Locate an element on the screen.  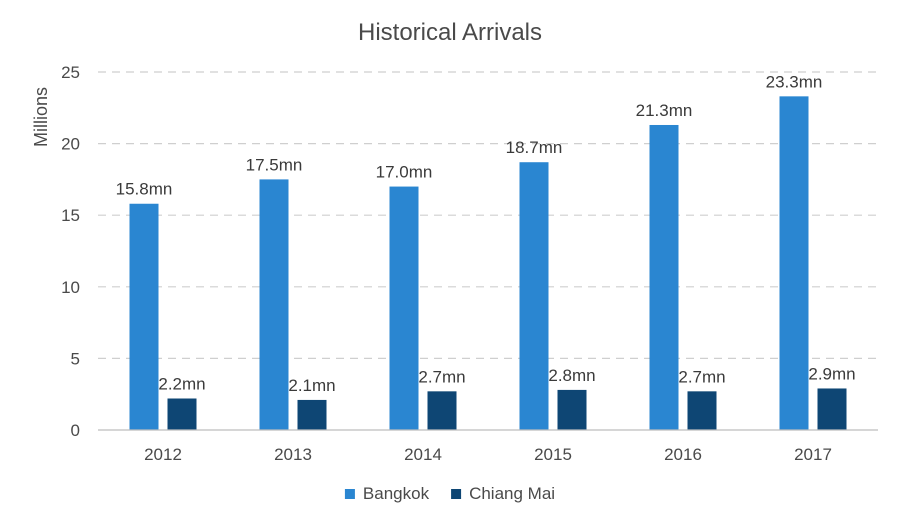
bar-chiang-mai-2012 is located at coordinates (182, 414).